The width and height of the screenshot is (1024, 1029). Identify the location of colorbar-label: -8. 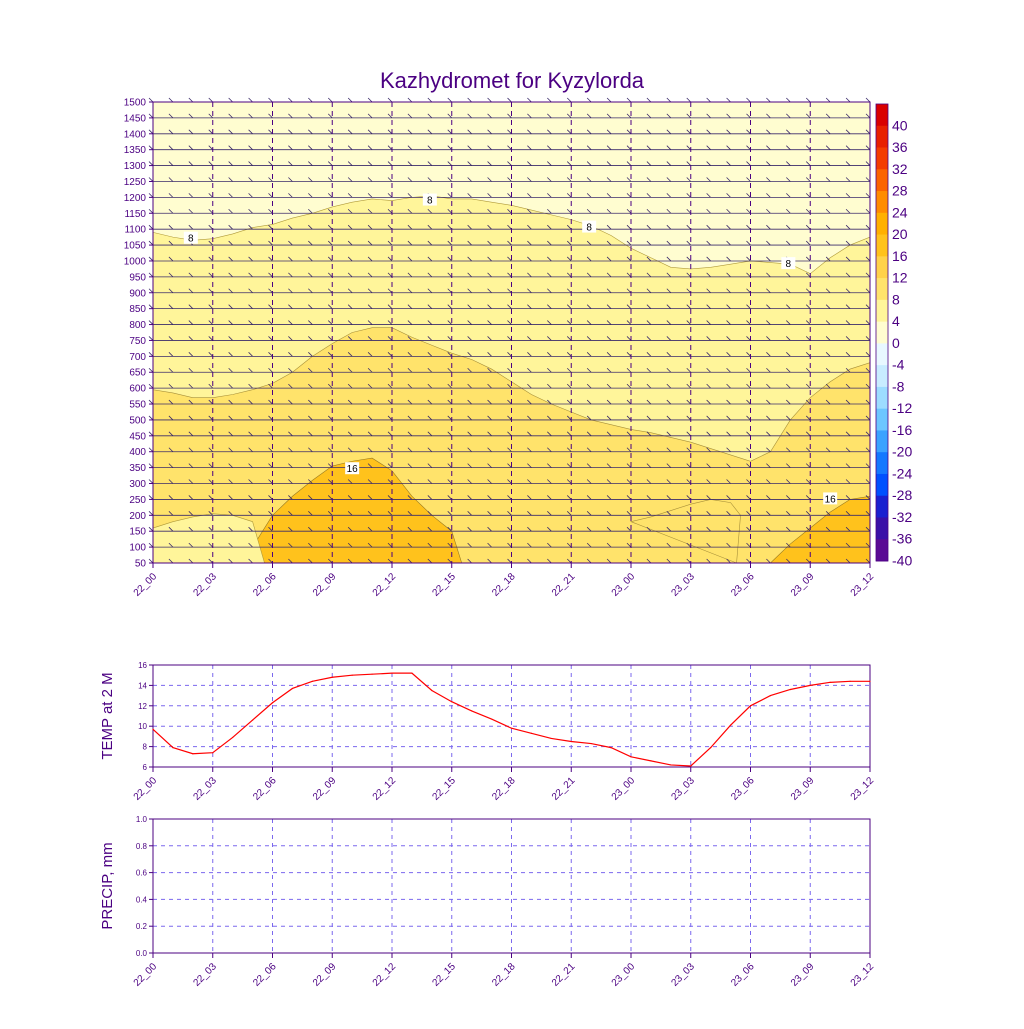
(898, 386).